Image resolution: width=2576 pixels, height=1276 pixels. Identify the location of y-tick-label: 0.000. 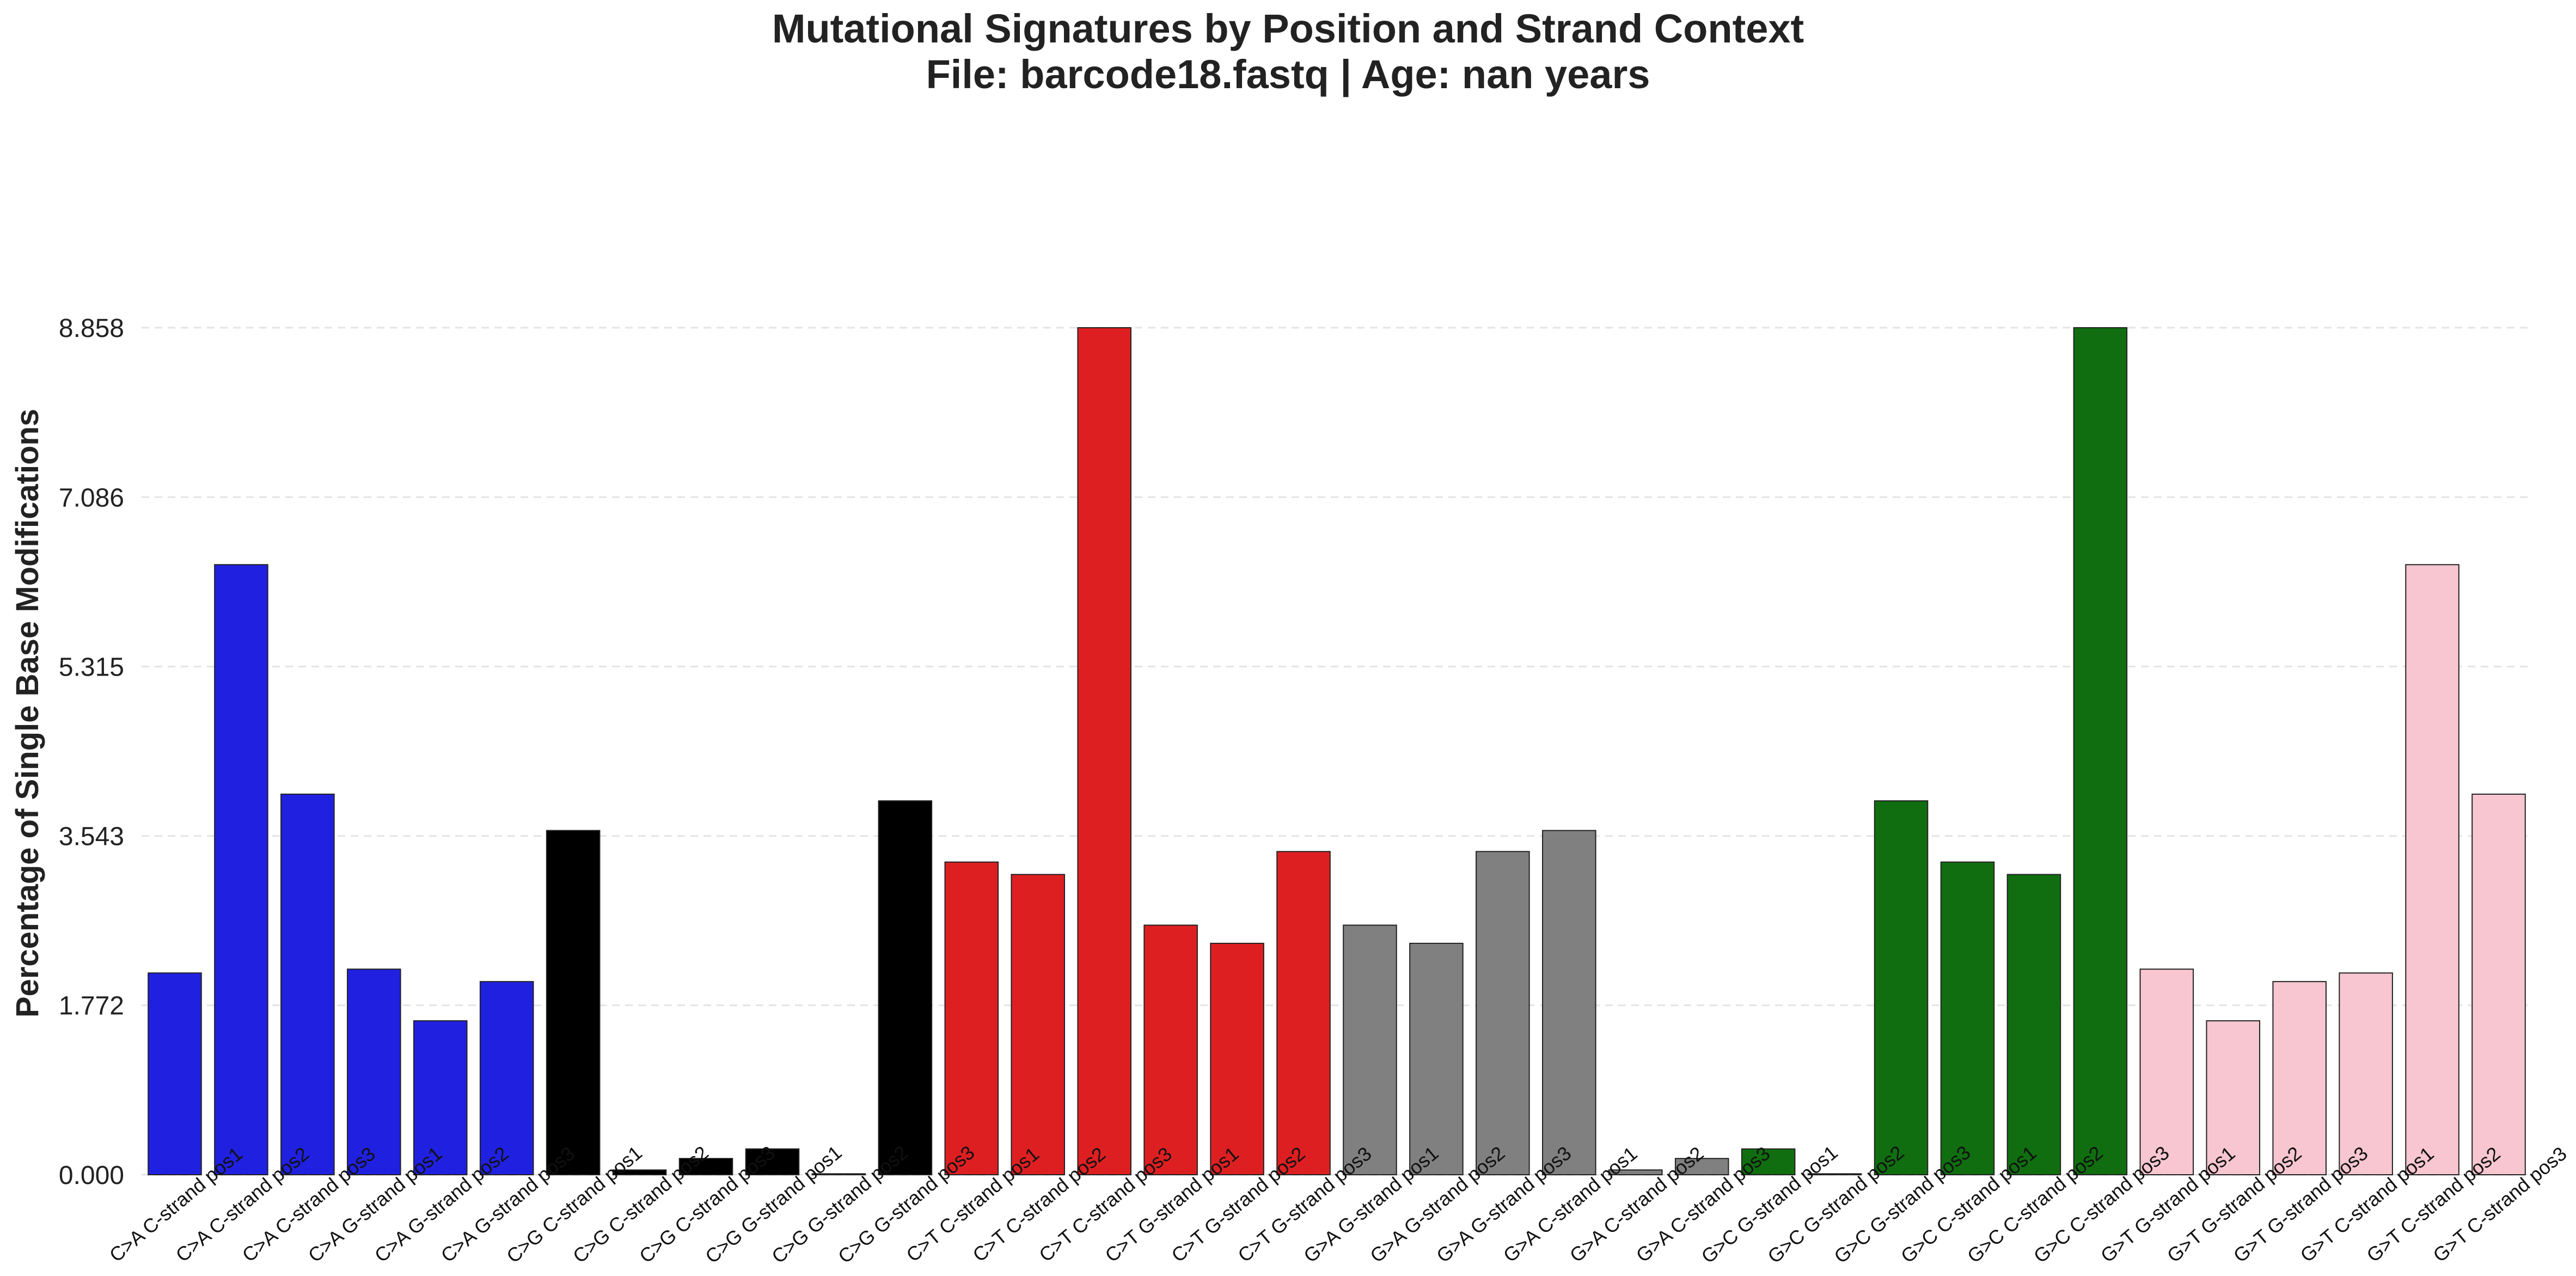
(91, 1175).